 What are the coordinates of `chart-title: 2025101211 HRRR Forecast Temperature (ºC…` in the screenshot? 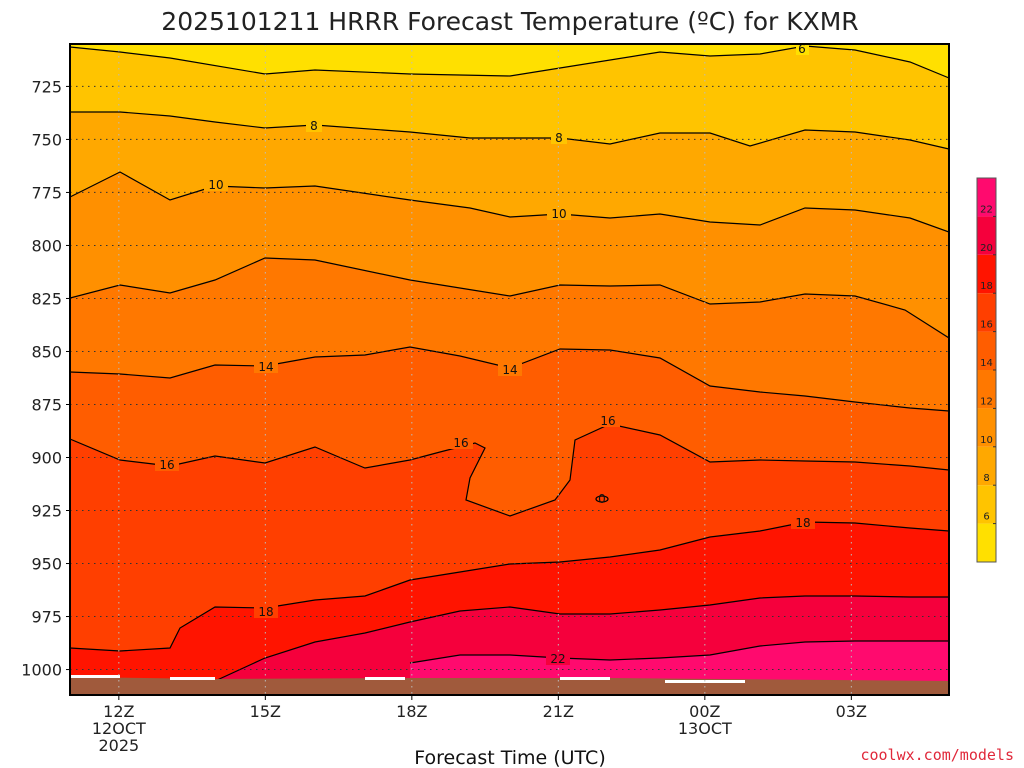 It's located at (509, 21).